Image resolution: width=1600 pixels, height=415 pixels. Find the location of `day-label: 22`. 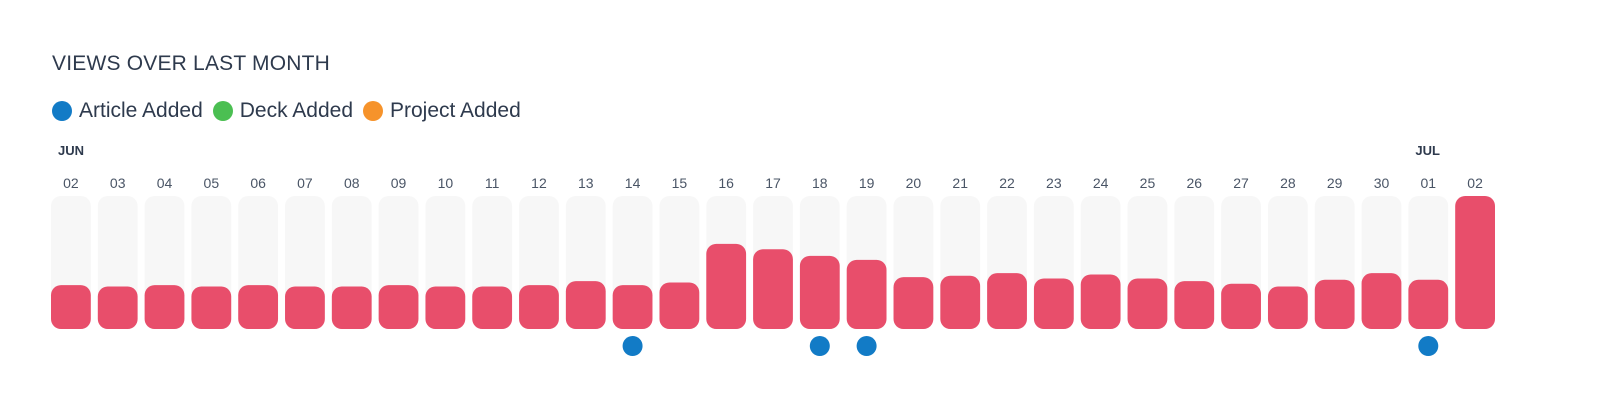

day-label: 22 is located at coordinates (1007, 183).